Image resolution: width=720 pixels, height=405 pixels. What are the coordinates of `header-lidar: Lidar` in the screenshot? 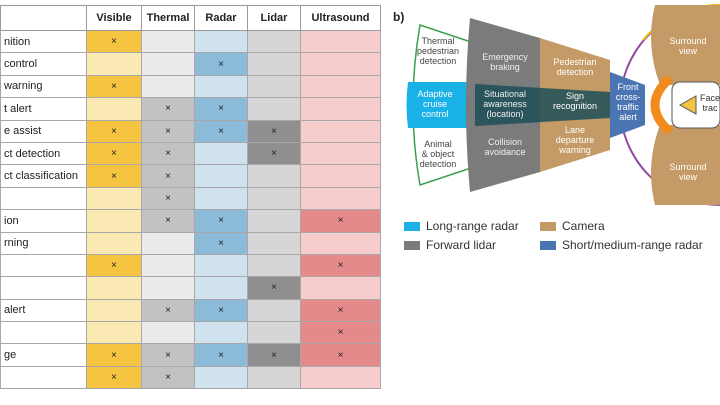 It's located at (274, 18).